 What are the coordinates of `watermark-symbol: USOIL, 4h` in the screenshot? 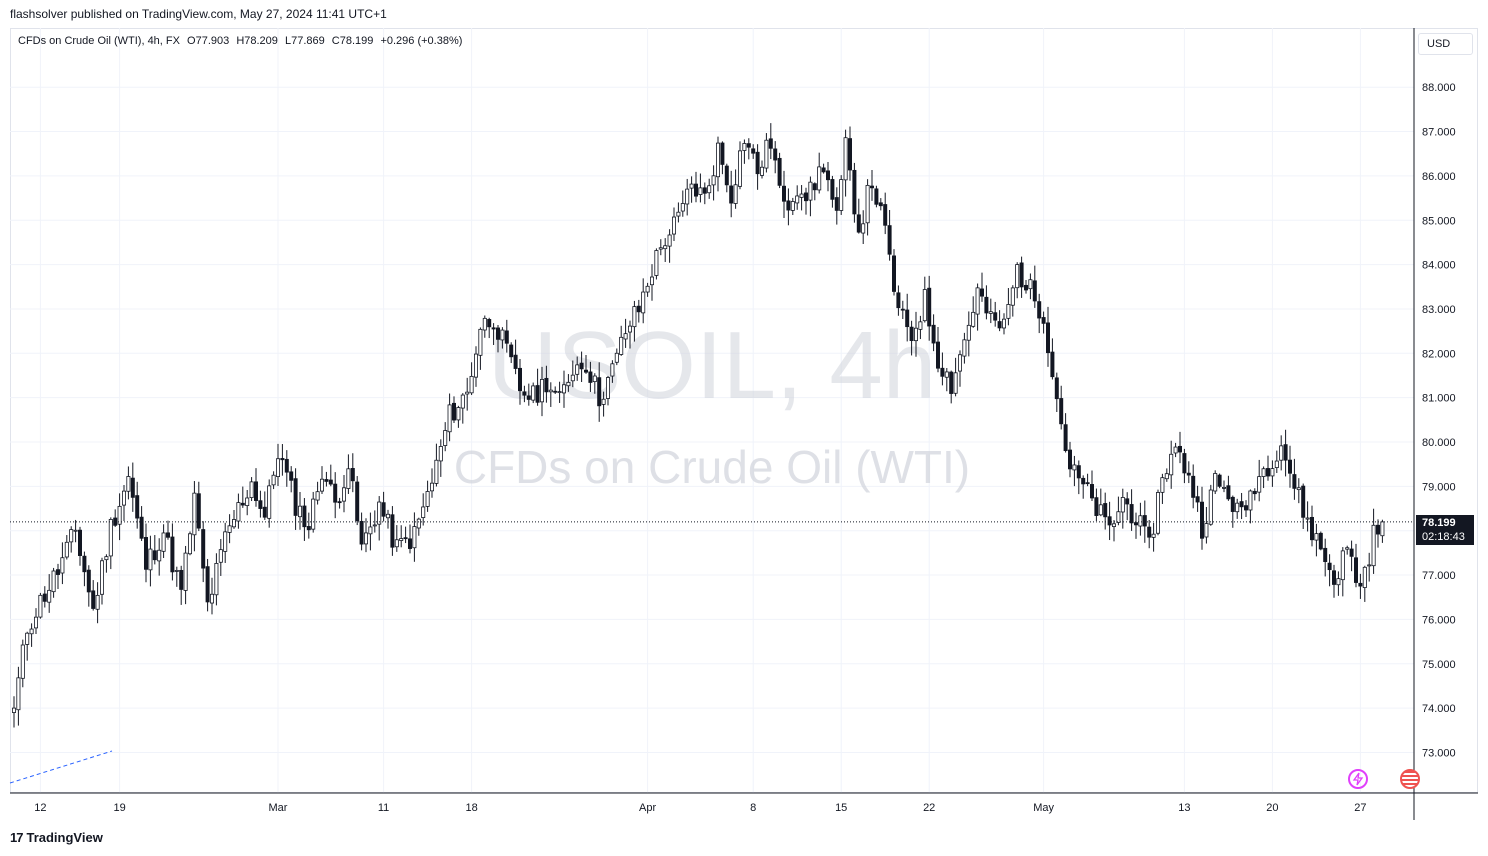 It's located at (712, 365).